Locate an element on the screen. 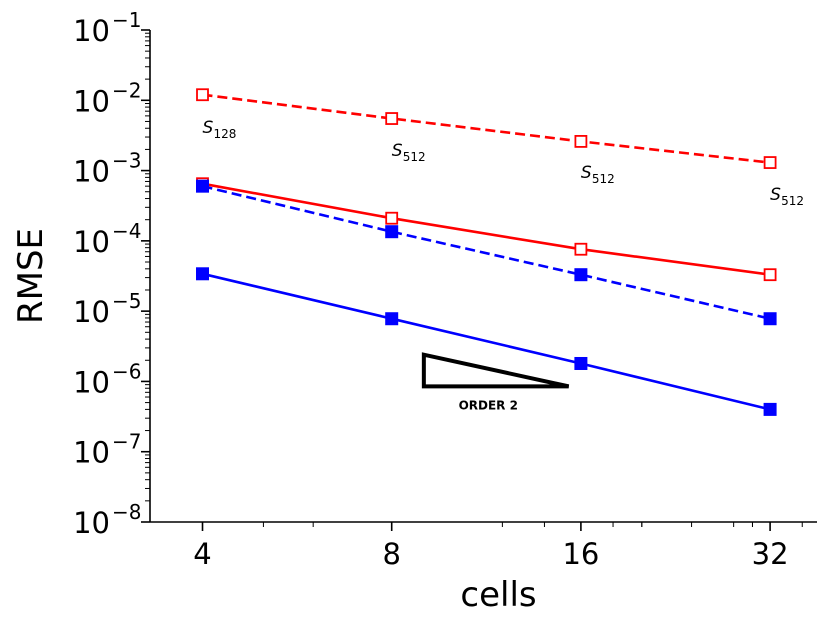  y-axis-label: RMSE is located at coordinates (31, 276).